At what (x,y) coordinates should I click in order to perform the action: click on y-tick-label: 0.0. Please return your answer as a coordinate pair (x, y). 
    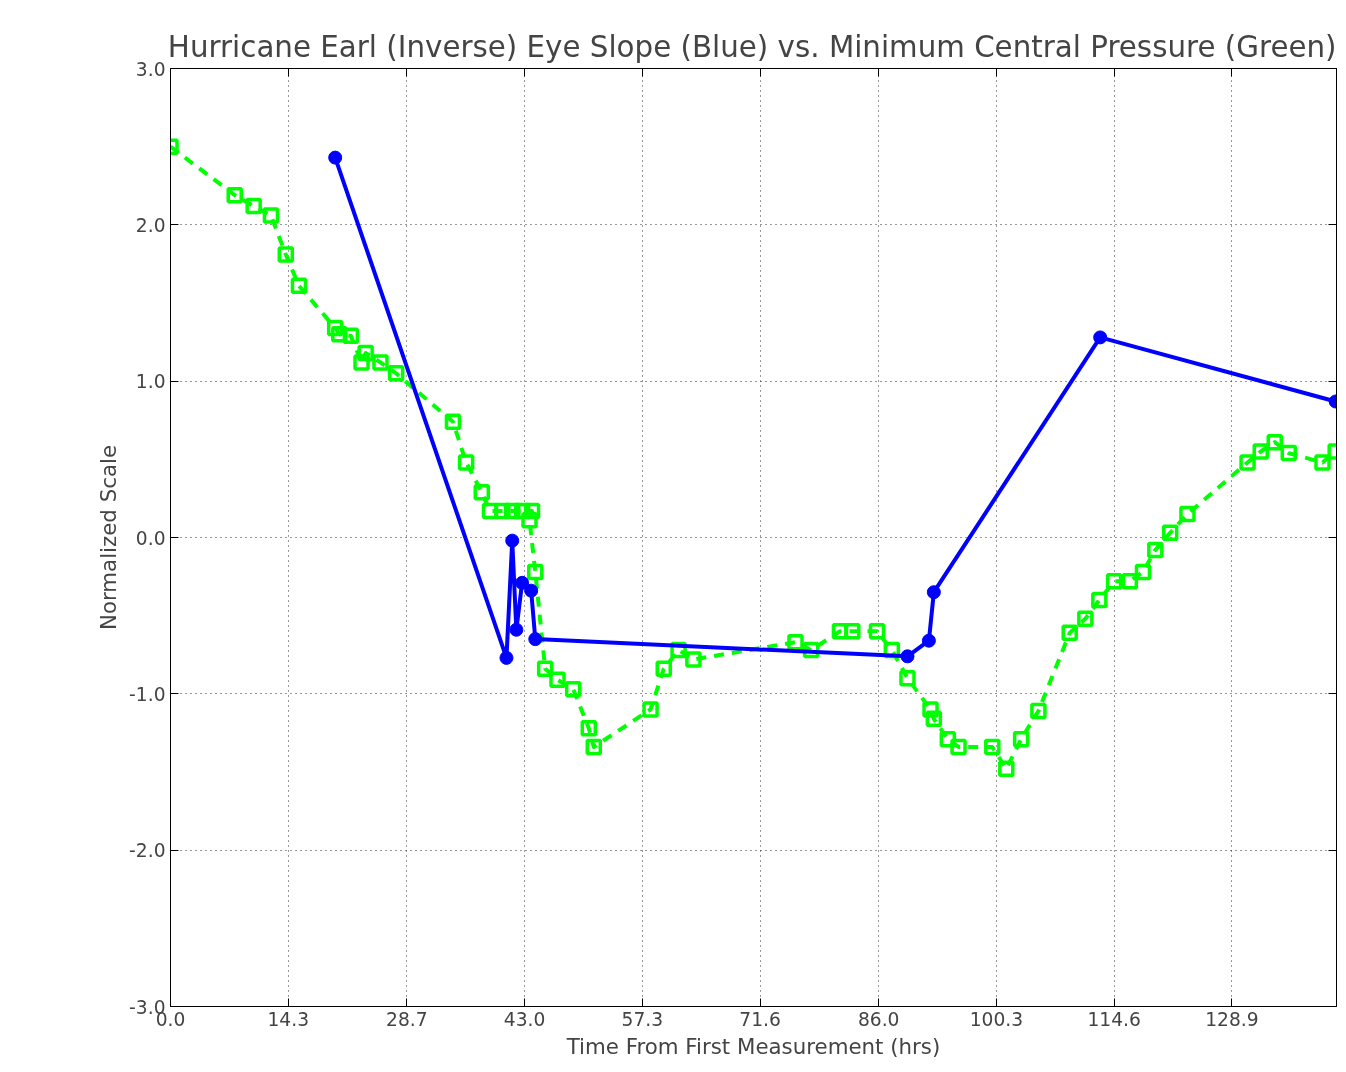
    Looking at the image, I should click on (150, 538).